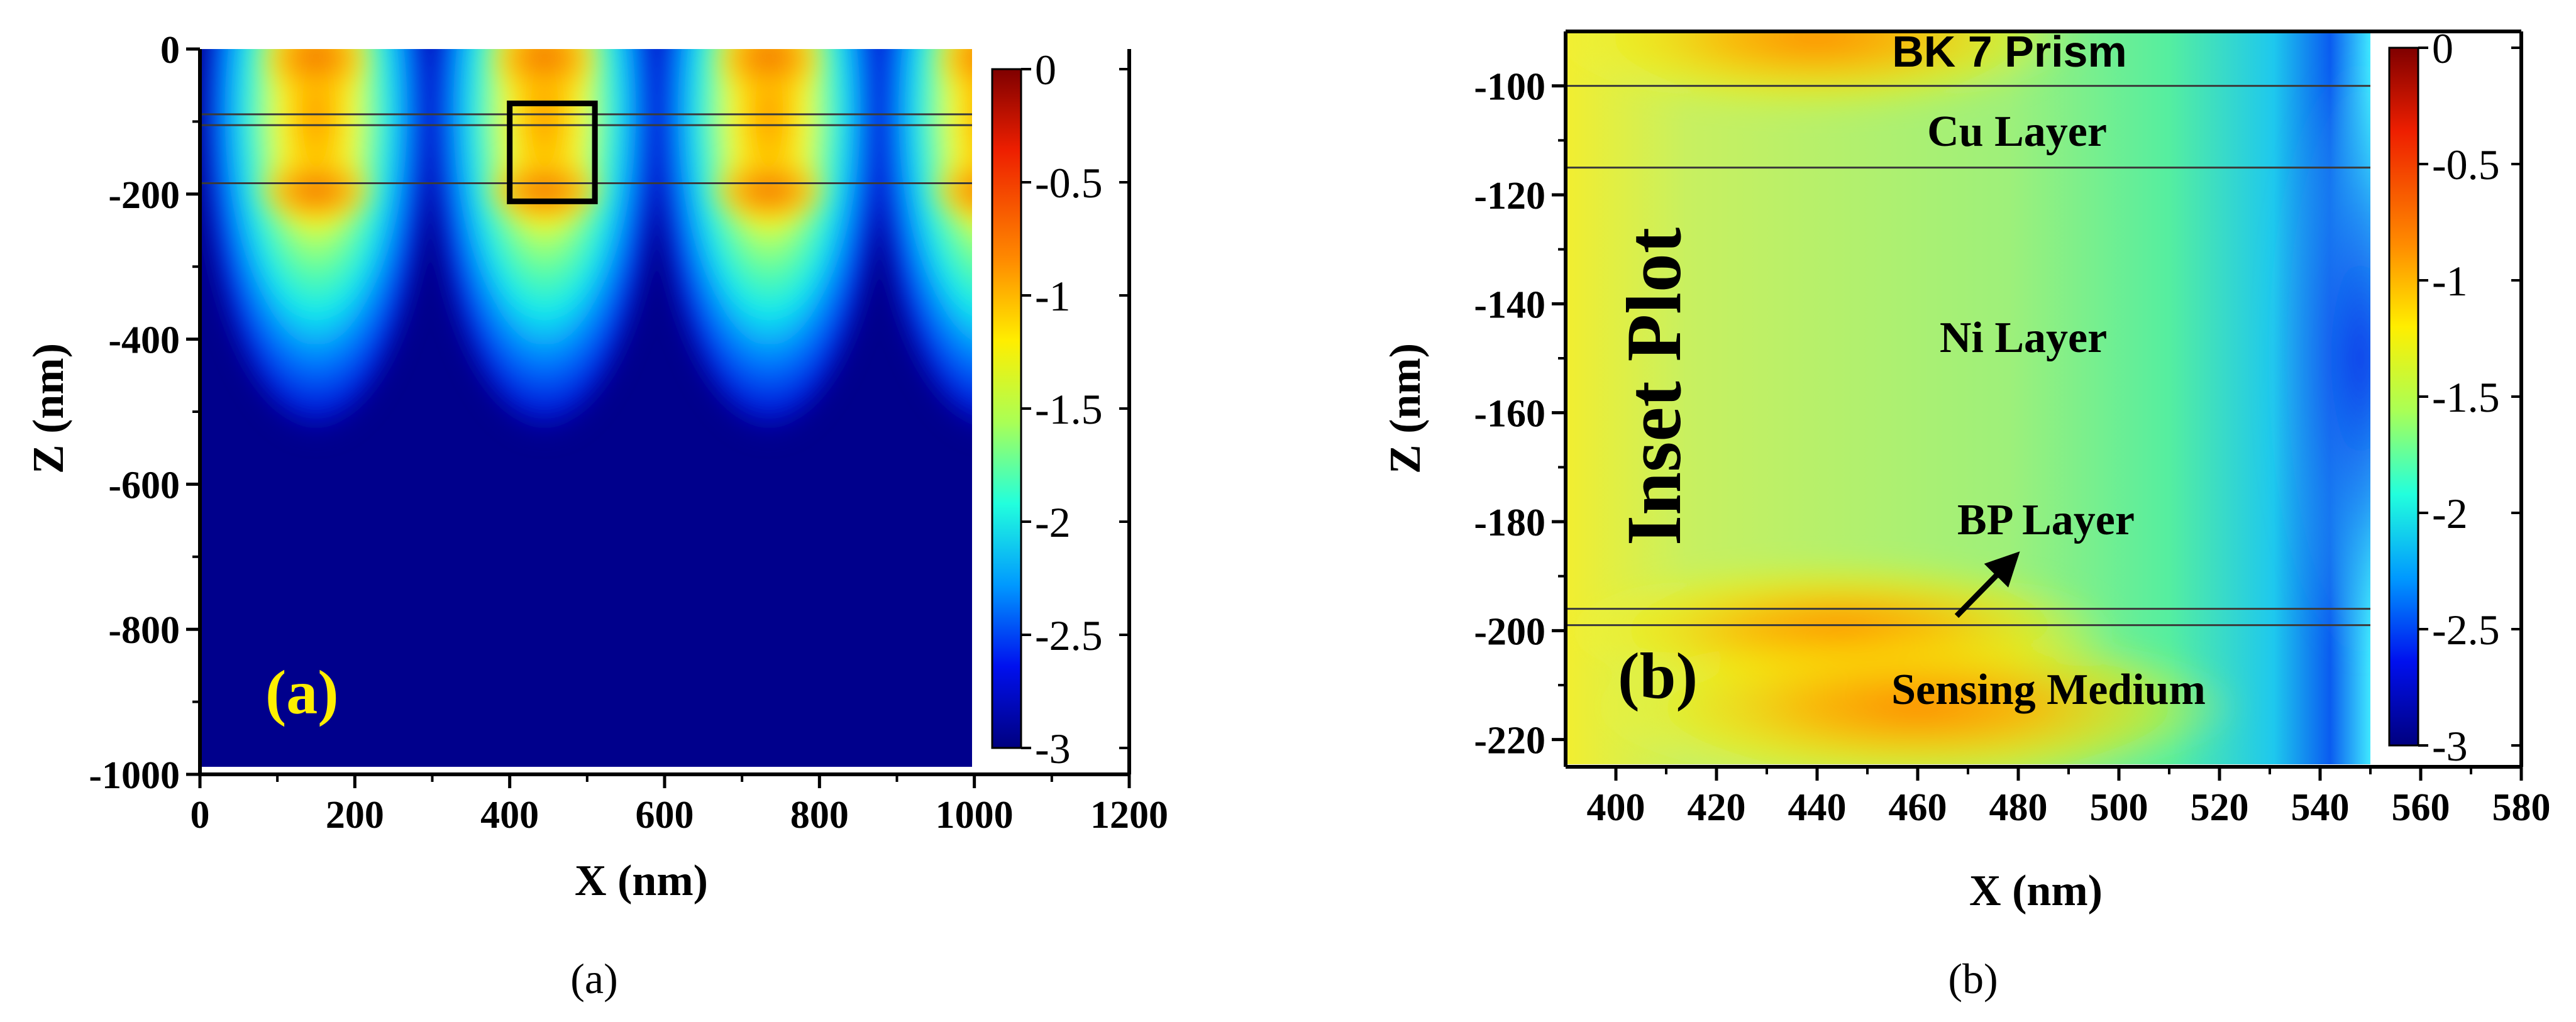 This screenshot has width=2576, height=1022. Describe the element at coordinates (1817, 808) in the screenshot. I see `x-tick-label: 440` at that location.